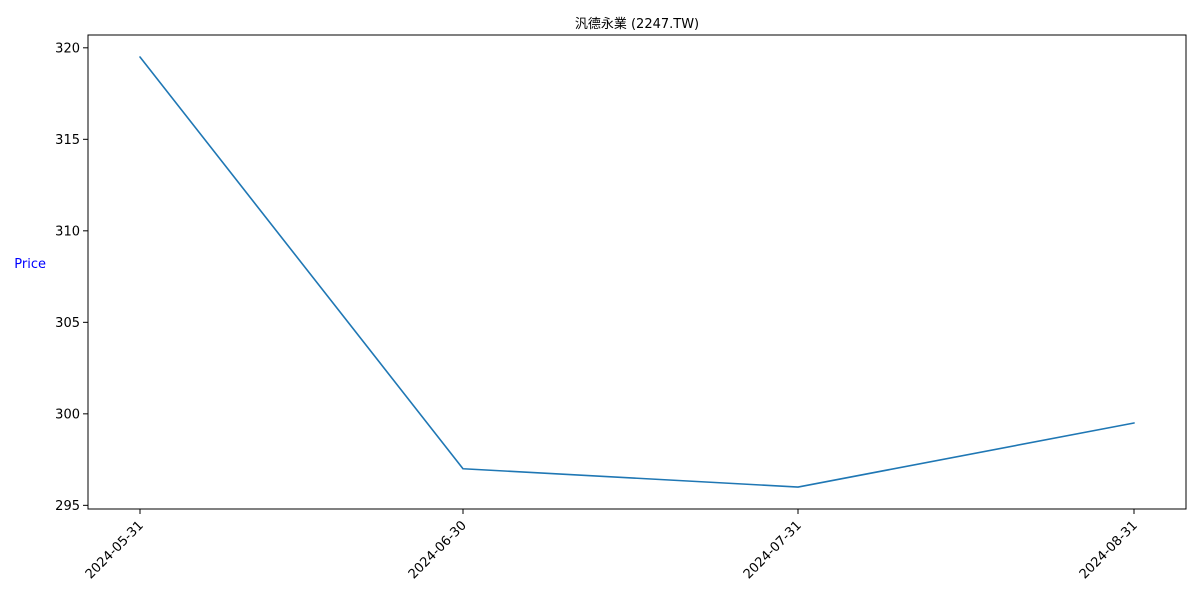 The image size is (1200, 600). Describe the element at coordinates (67, 231) in the screenshot. I see `y-tick-label: 310` at that location.